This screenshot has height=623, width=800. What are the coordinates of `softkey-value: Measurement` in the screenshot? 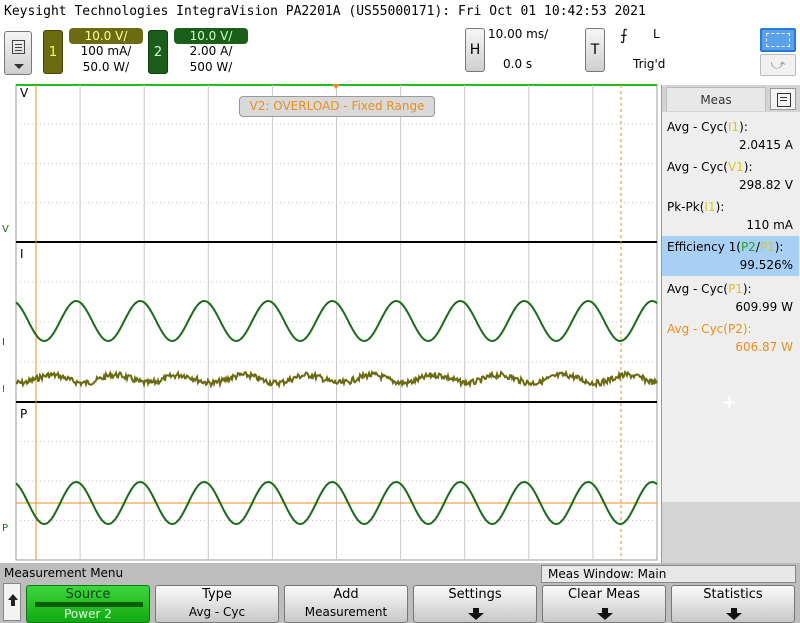 It's located at (346, 612).